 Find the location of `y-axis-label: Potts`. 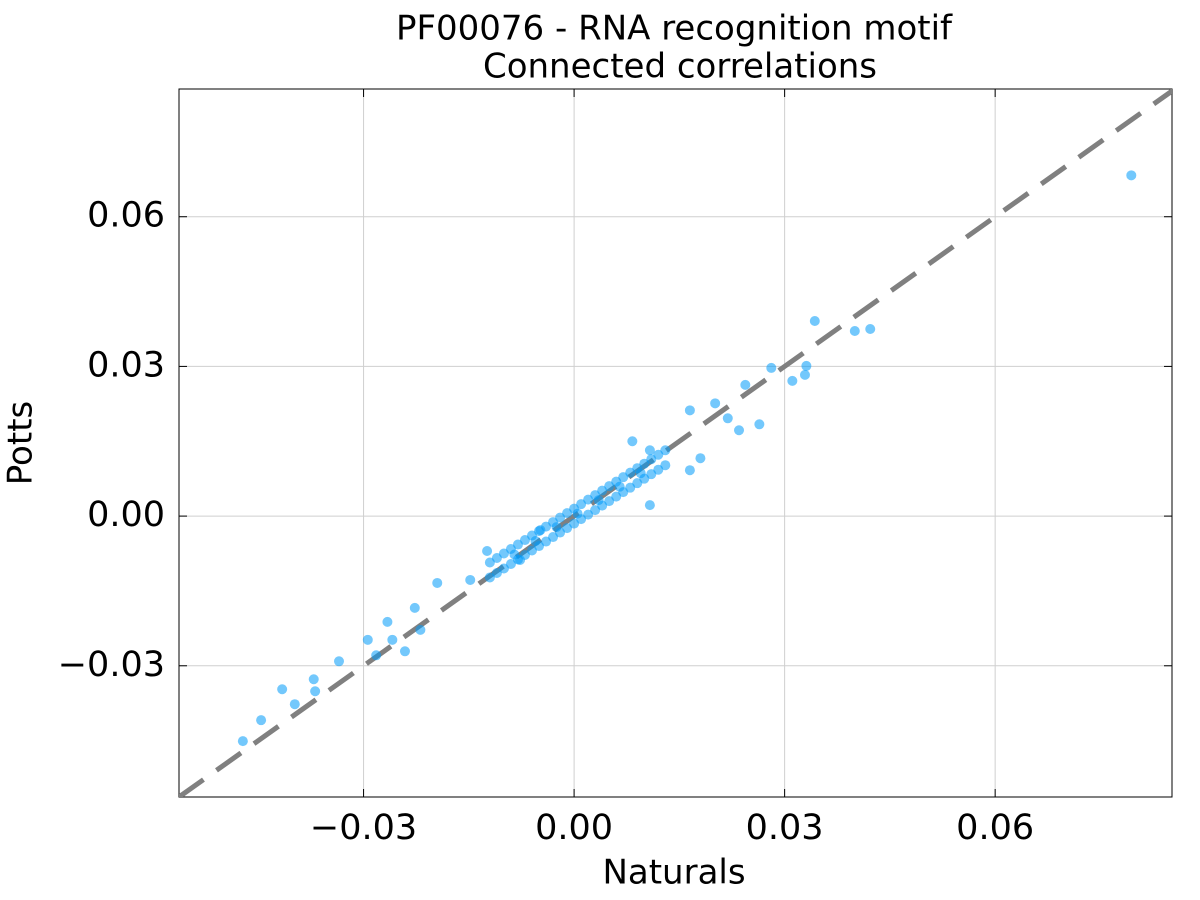

y-axis-label: Potts is located at coordinates (21, 443).